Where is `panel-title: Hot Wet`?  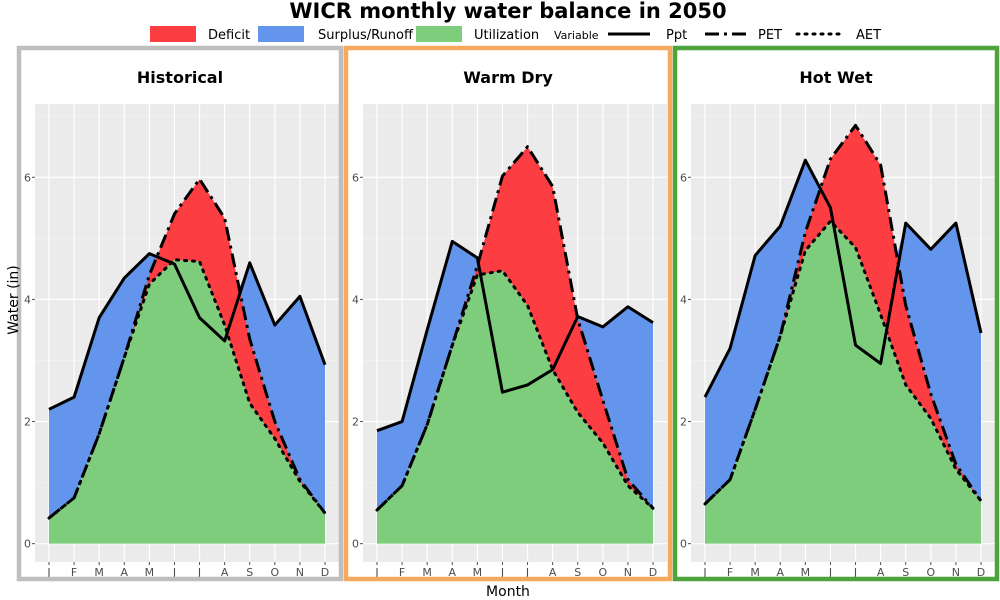
panel-title: Hot Wet is located at coordinates (836, 77).